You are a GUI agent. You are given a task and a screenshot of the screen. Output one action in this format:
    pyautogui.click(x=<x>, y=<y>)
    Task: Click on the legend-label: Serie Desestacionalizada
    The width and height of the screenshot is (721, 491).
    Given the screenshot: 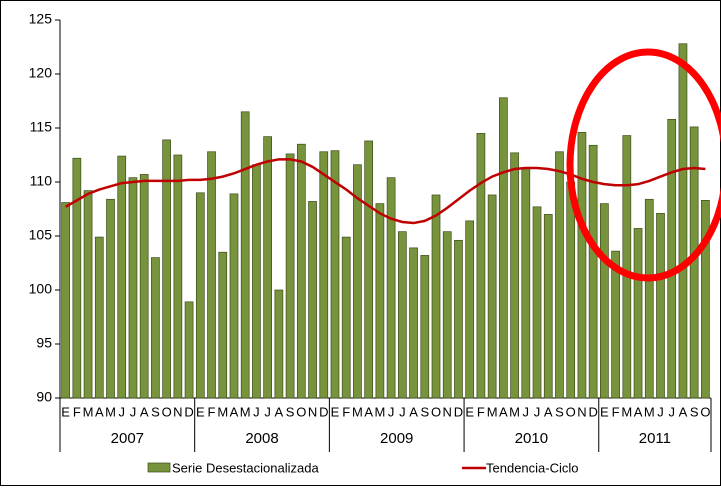 What is the action you would take?
    pyautogui.click(x=245, y=467)
    